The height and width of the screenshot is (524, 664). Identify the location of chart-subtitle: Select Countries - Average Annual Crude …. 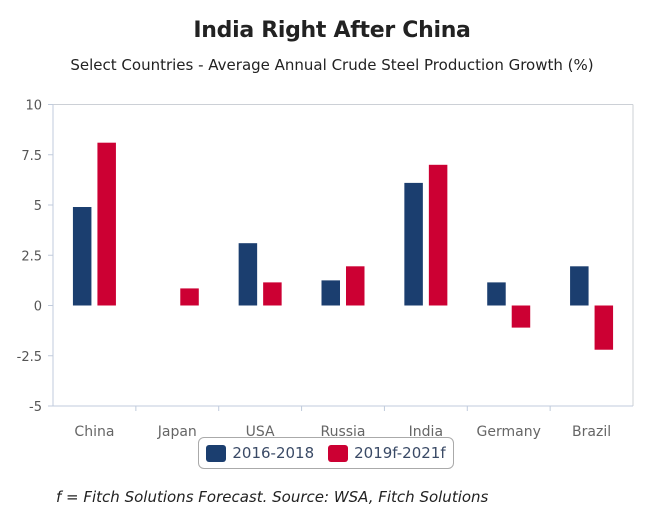
(332, 65).